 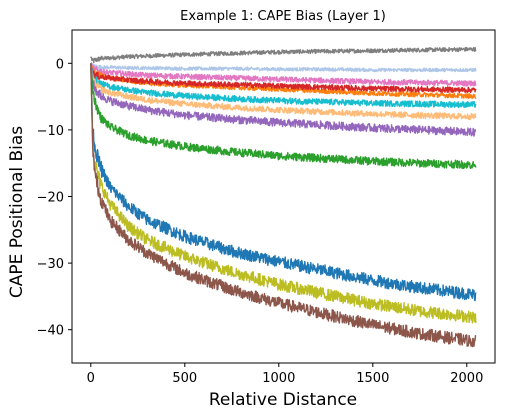 I want to click on y-tick-label: −10, so click(x=50, y=131).